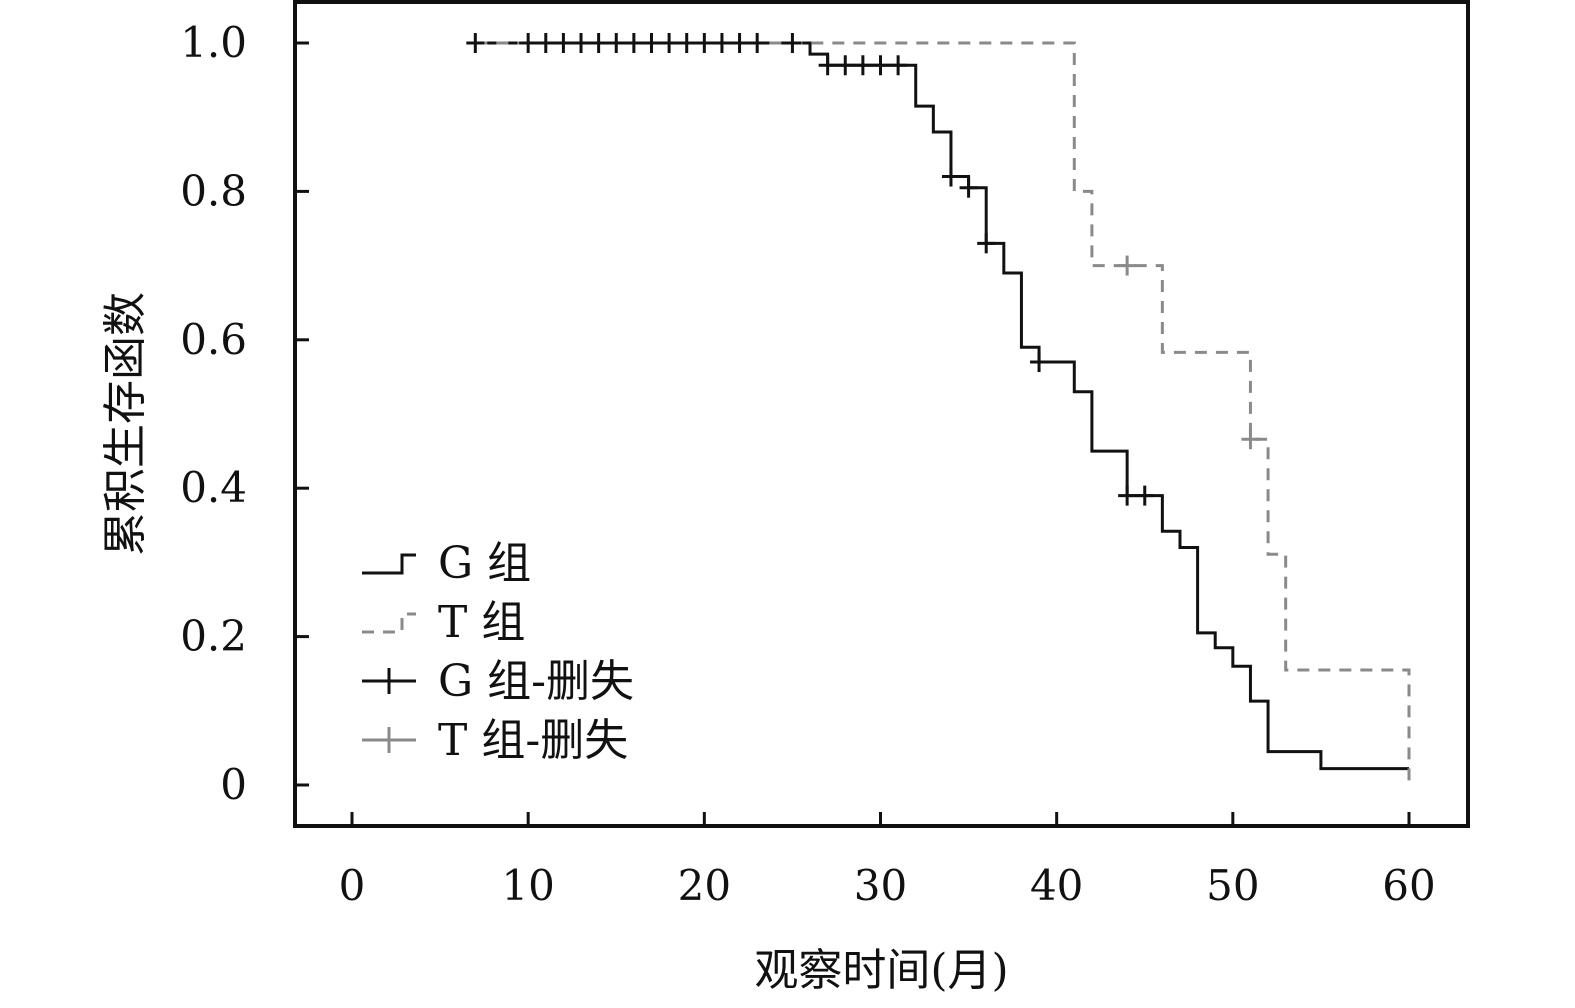  Describe the element at coordinates (484, 563) in the screenshot. I see `legend-label: G 组` at that location.